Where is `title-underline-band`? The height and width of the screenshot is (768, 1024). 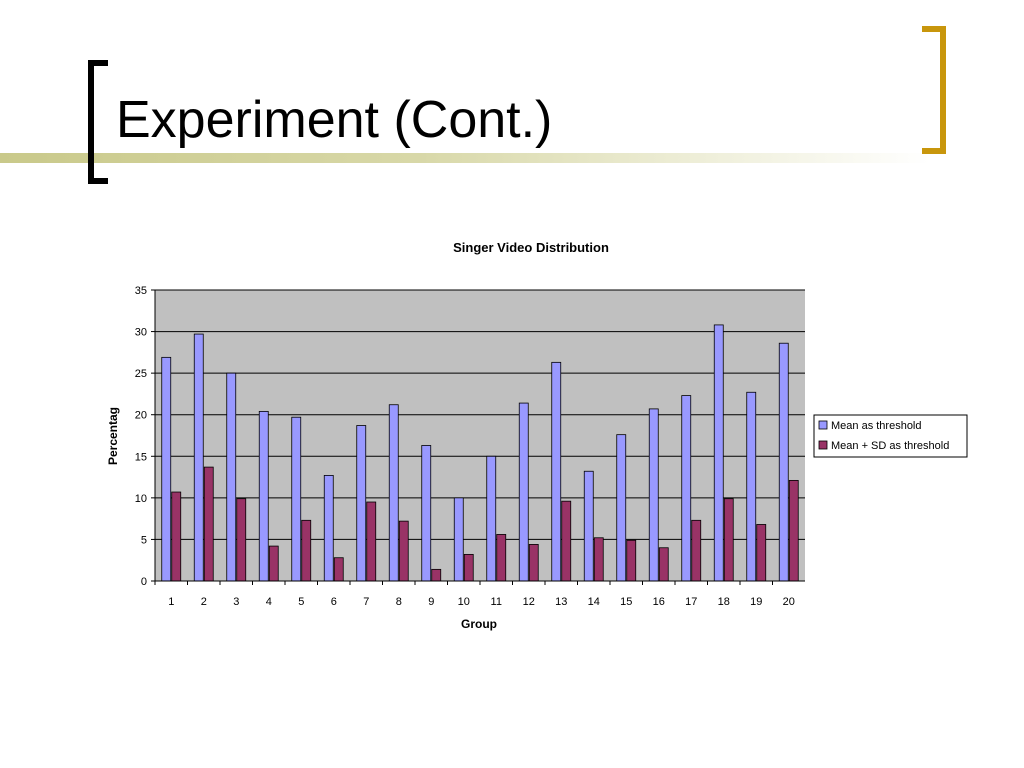 title-underline-band is located at coordinates (465, 158).